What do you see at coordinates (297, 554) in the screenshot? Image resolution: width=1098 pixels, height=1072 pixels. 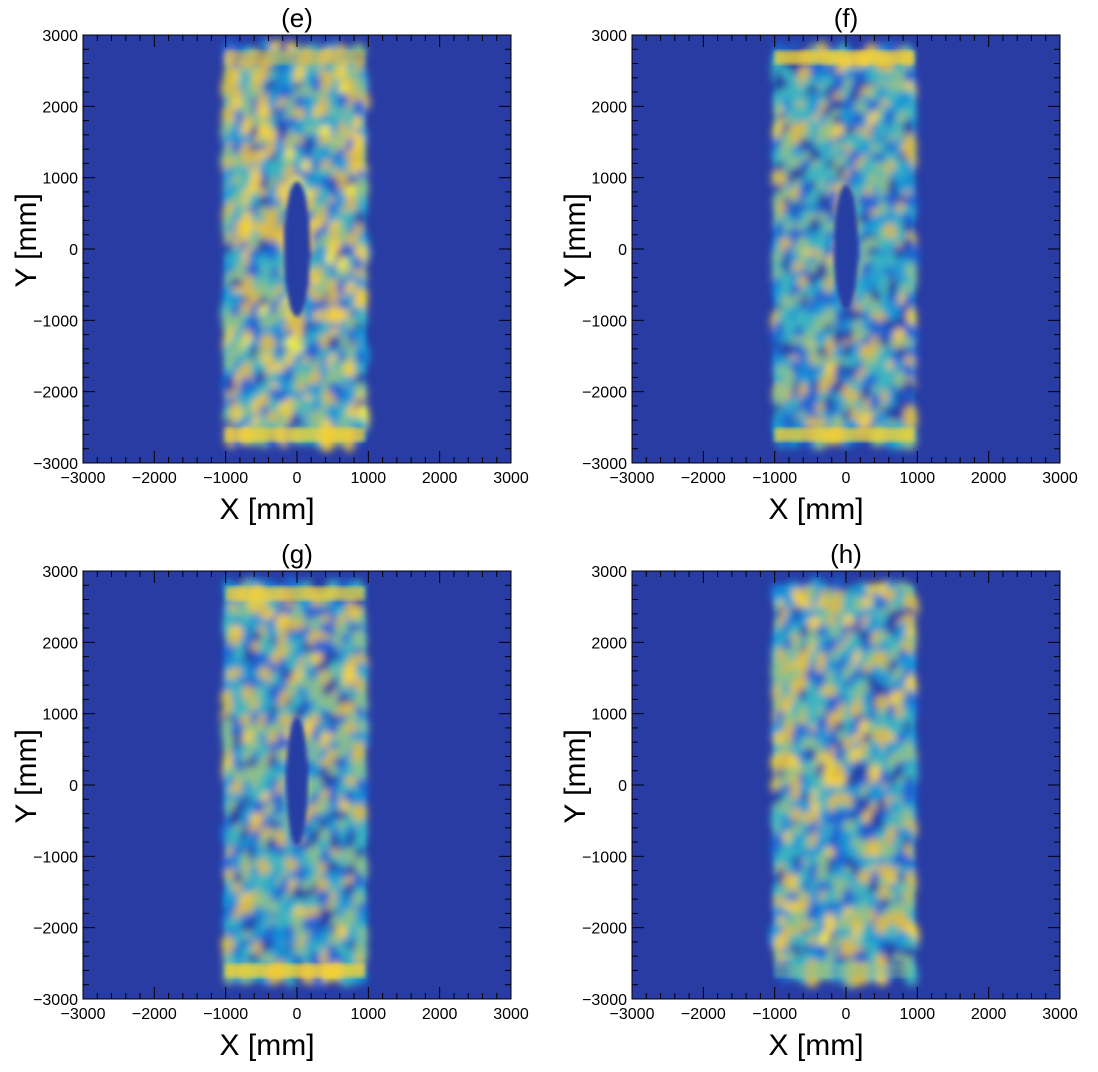 I see `panel-title: (g)` at bounding box center [297, 554].